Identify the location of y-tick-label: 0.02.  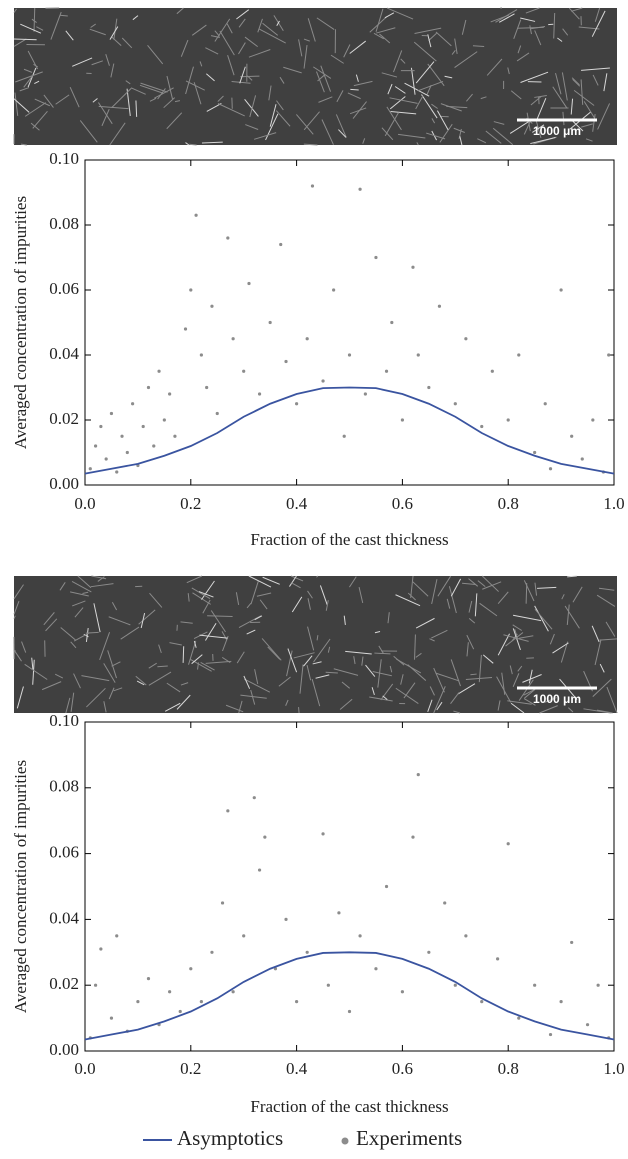
(64, 418).